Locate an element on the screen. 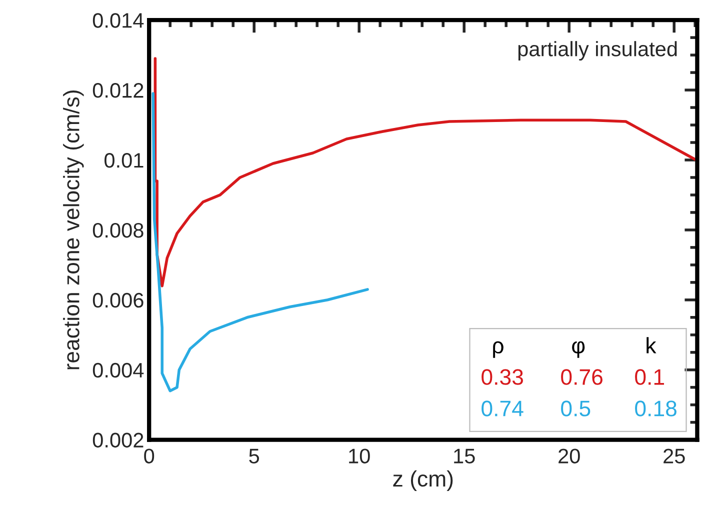 This screenshot has width=710, height=515. x-tick-label: 5 is located at coordinates (254, 456).